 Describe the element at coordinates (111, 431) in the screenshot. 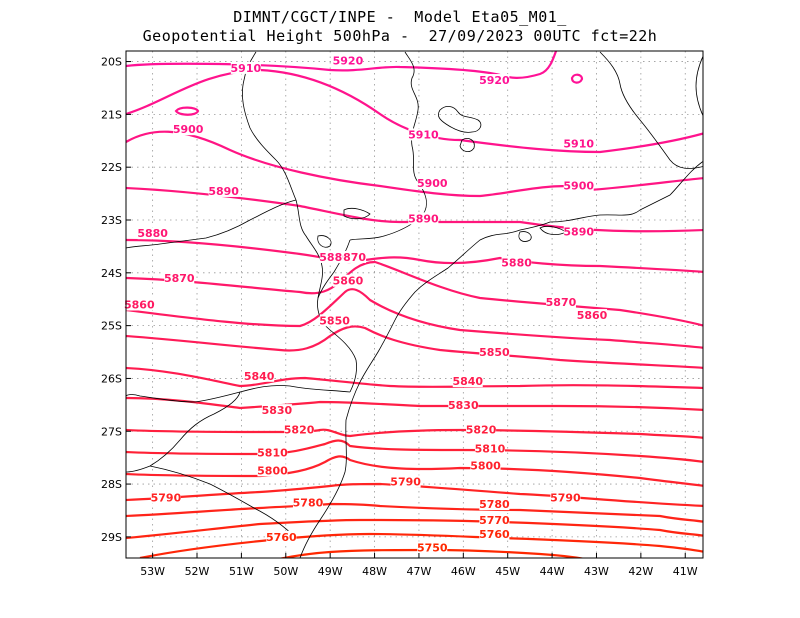

I see `y-tick-label: 27S` at that location.